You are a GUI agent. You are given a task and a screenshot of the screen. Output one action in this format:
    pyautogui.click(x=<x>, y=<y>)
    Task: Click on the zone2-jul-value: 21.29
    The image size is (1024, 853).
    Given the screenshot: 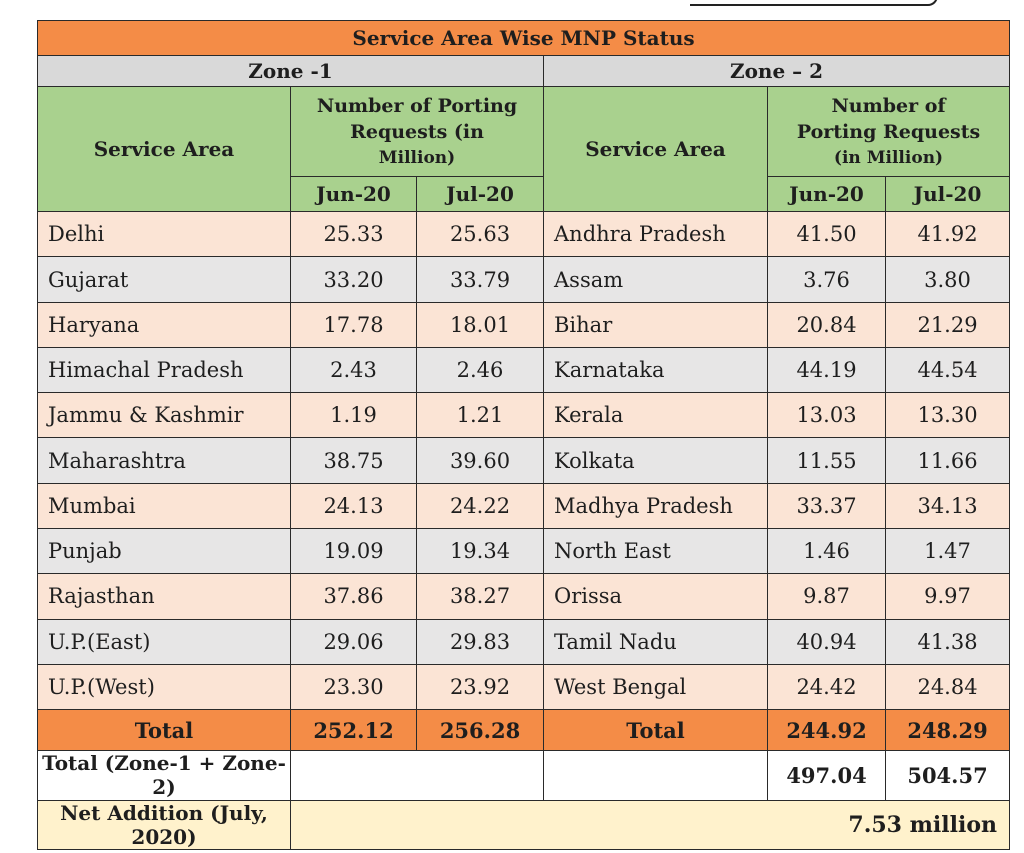 What is the action you would take?
    pyautogui.click(x=947, y=324)
    